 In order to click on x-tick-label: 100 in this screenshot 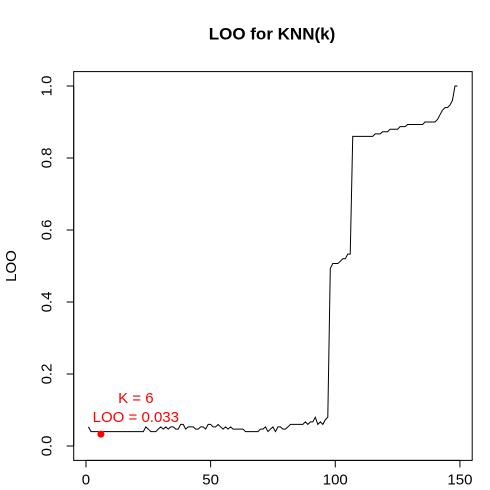, I will do `click(335, 479)`.